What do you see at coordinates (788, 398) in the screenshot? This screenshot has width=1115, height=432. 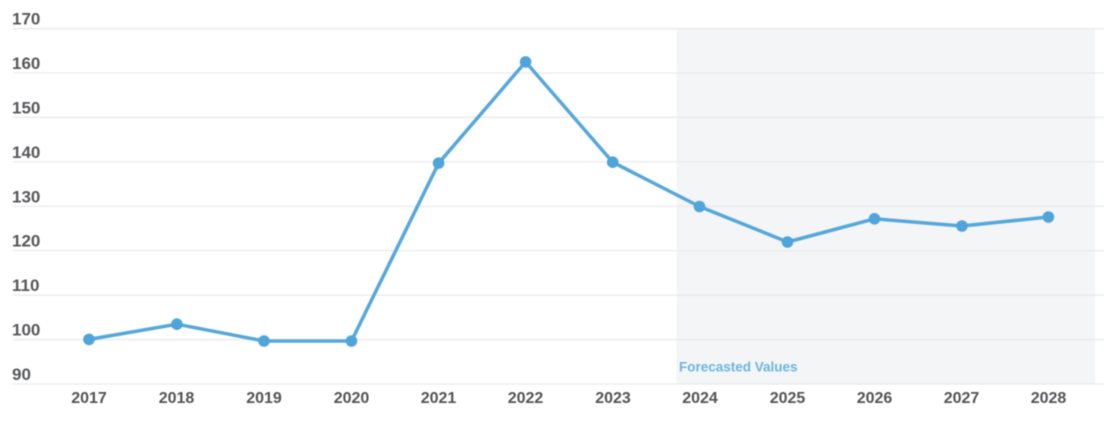 I see `svg-text: 2025` at bounding box center [788, 398].